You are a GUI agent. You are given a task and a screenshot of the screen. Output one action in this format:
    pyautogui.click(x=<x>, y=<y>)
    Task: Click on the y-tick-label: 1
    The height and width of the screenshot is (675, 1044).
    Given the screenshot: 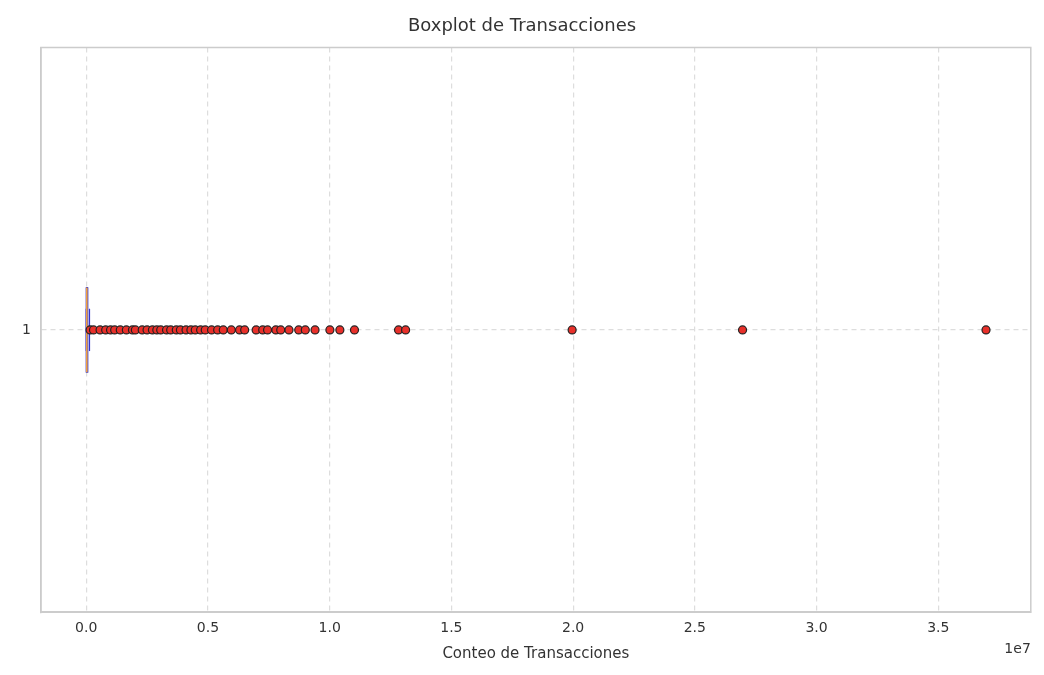 What is the action you would take?
    pyautogui.click(x=26, y=328)
    